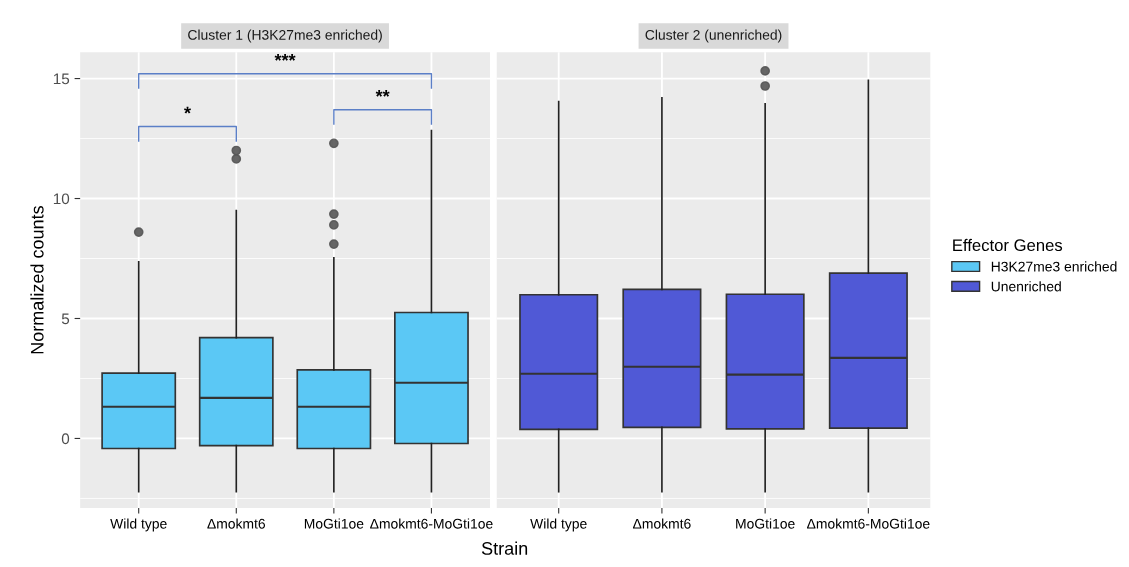 This screenshot has height=567, width=1129. I want to click on annotation: ***, so click(285, 57).